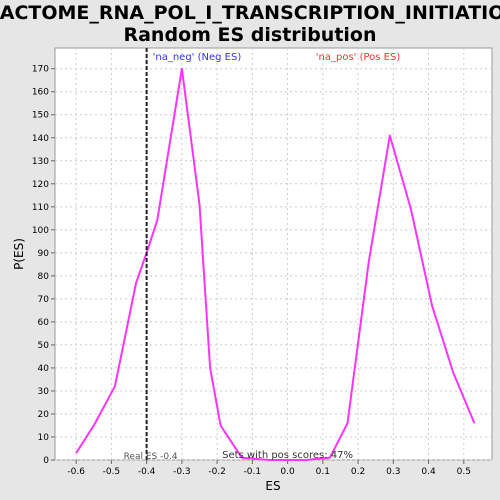 Image resolution: width=500 pixels, height=500 pixels. I want to click on y-tick-label: 120, so click(40, 185).